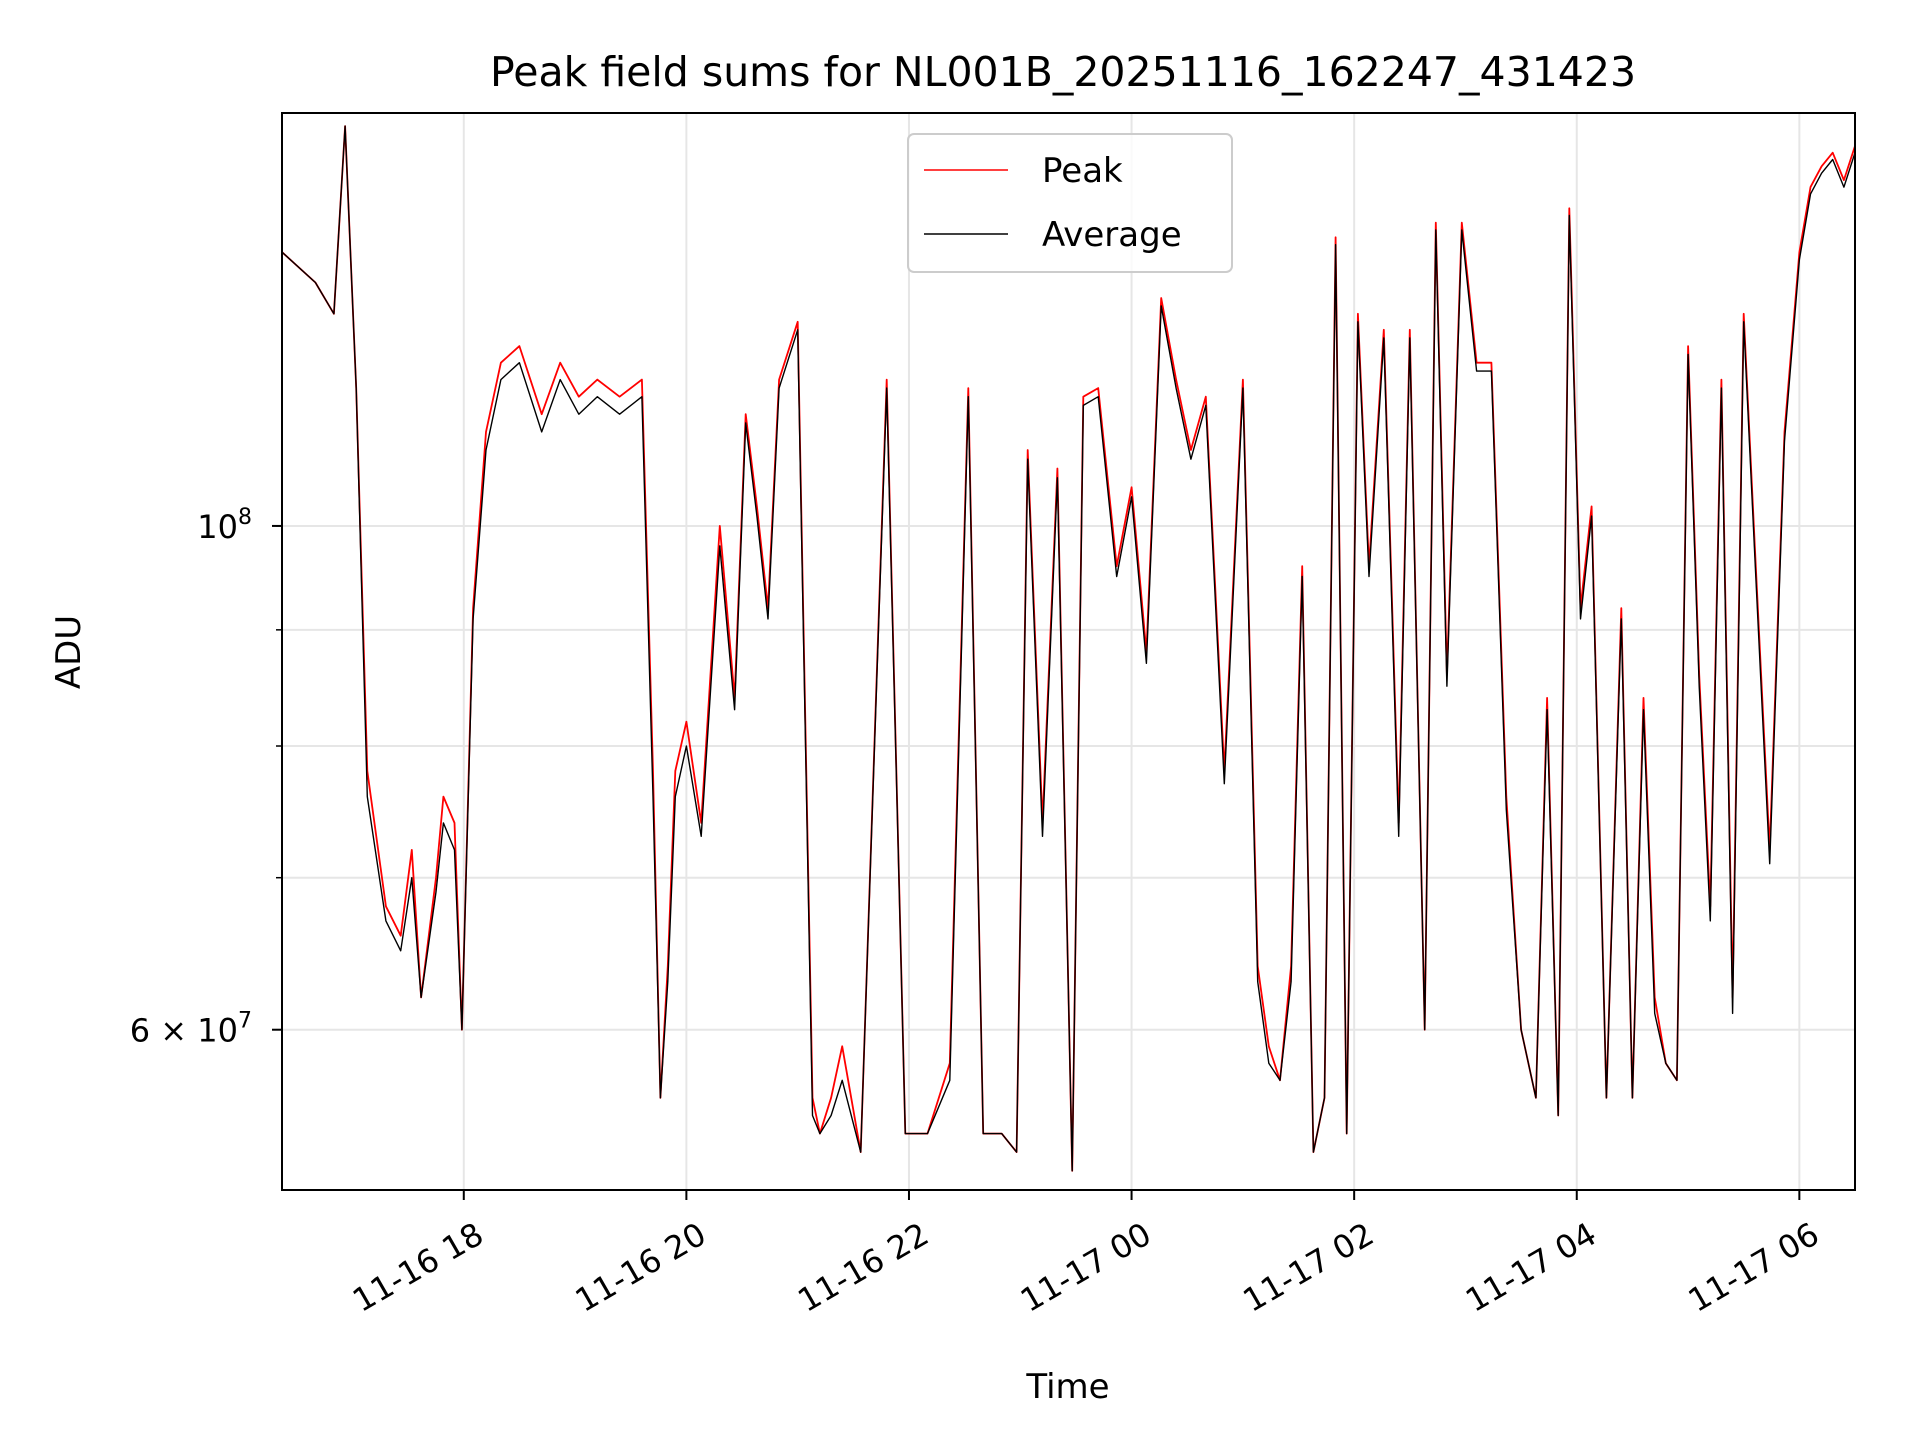 This screenshot has height=1440, width=1920. Describe the element at coordinates (1067, 1387) in the screenshot. I see `x-axis-label: Time` at that location.